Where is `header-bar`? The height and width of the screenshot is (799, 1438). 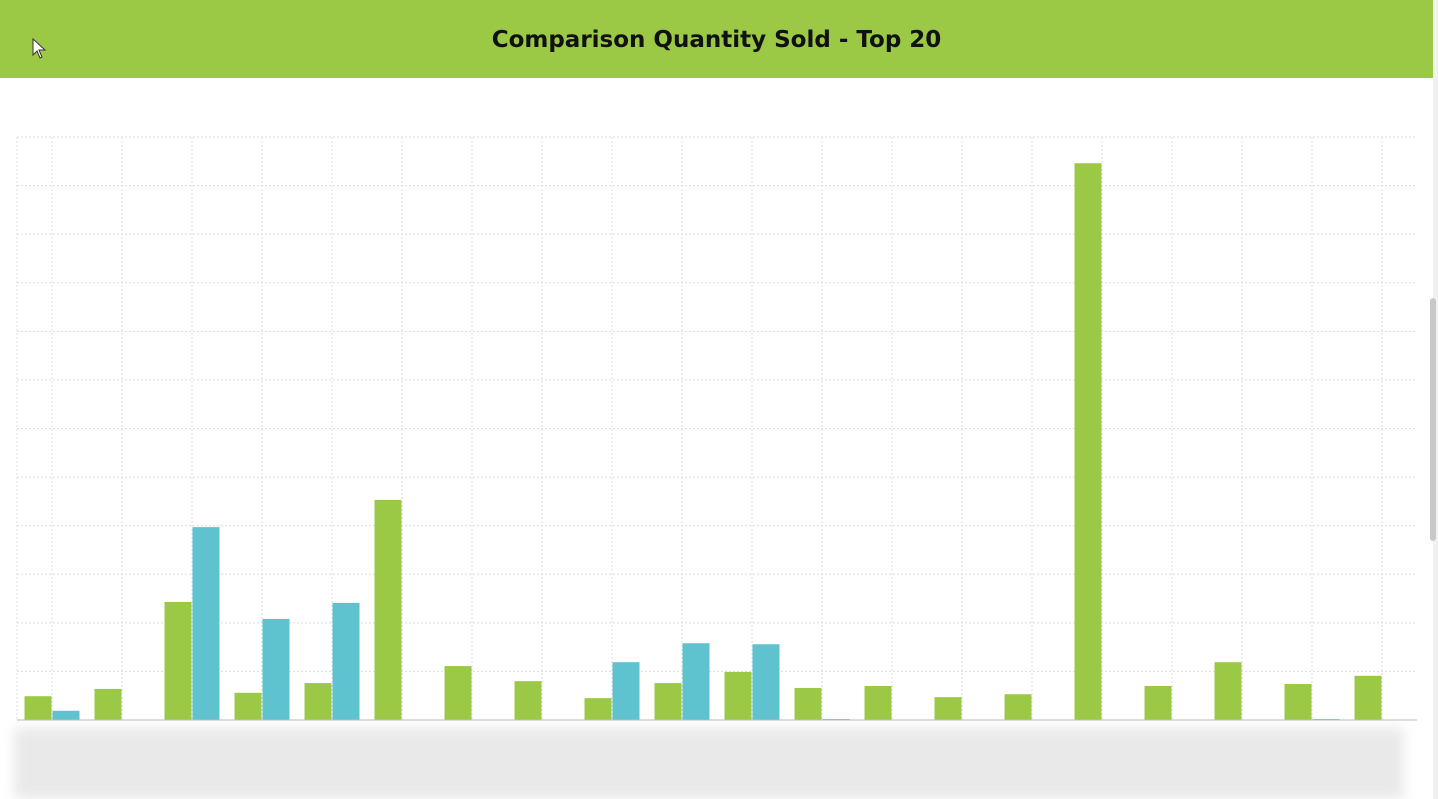
header-bar is located at coordinates (716, 39).